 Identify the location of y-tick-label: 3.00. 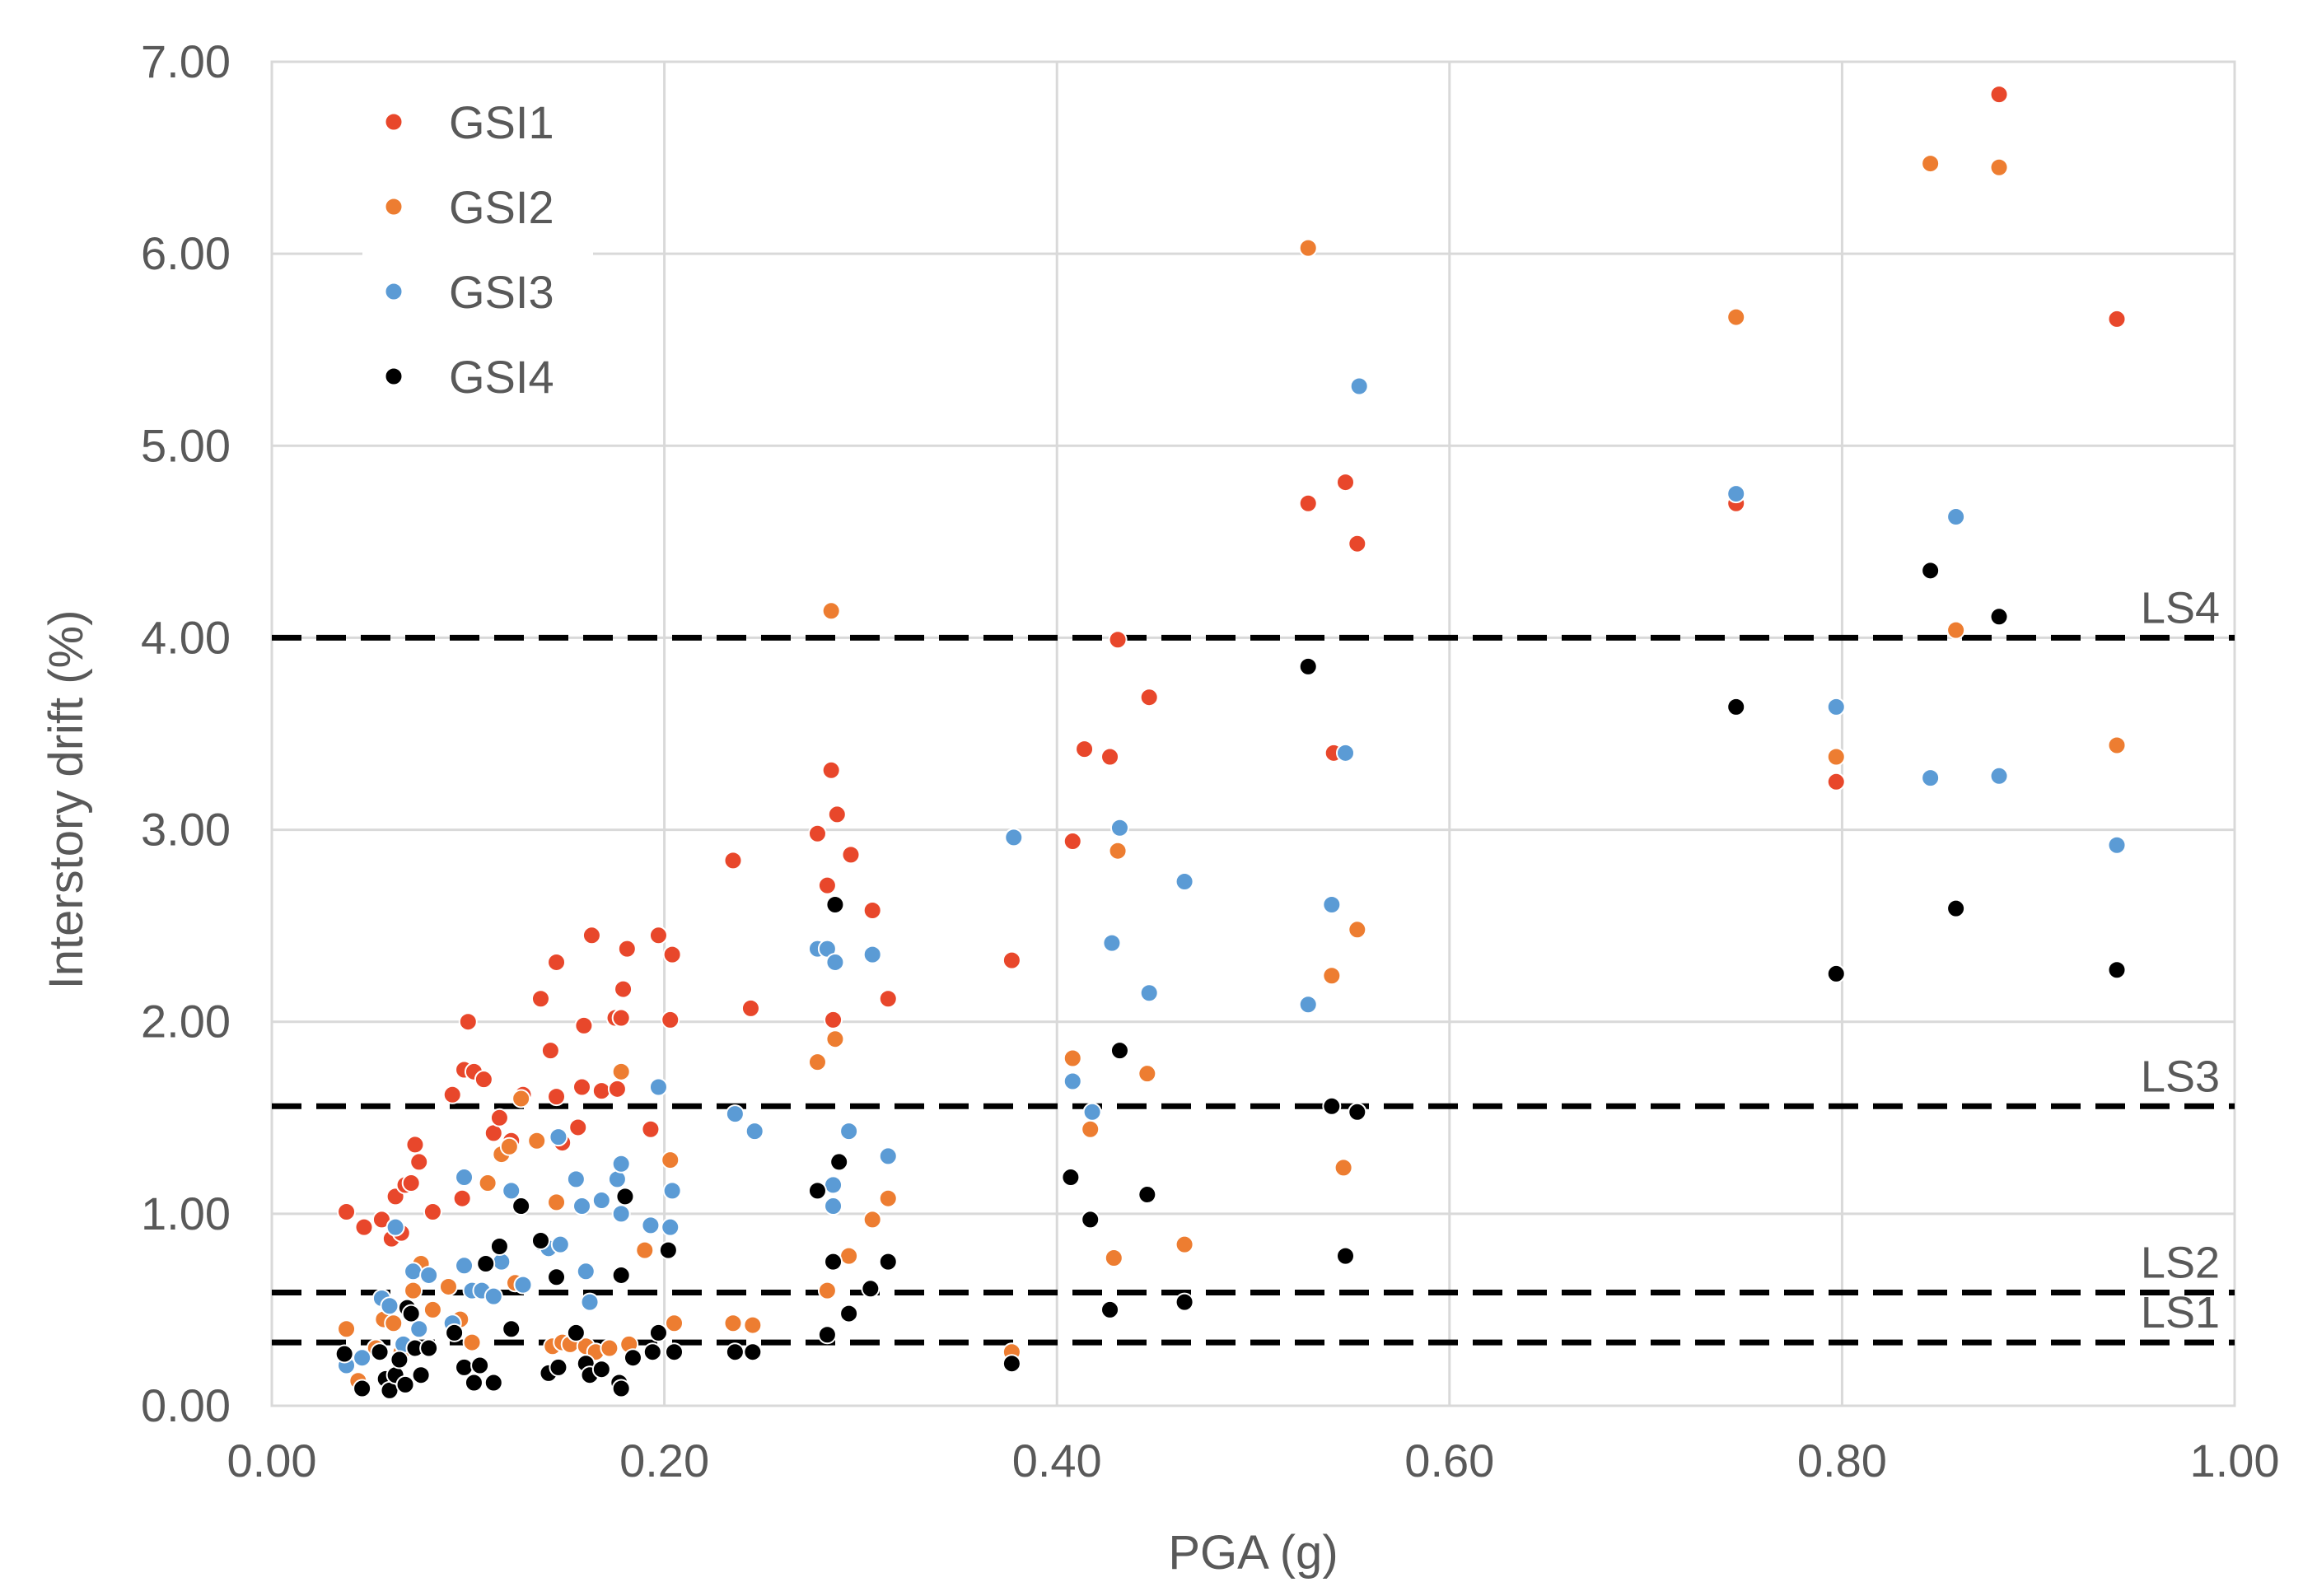
(186, 830).